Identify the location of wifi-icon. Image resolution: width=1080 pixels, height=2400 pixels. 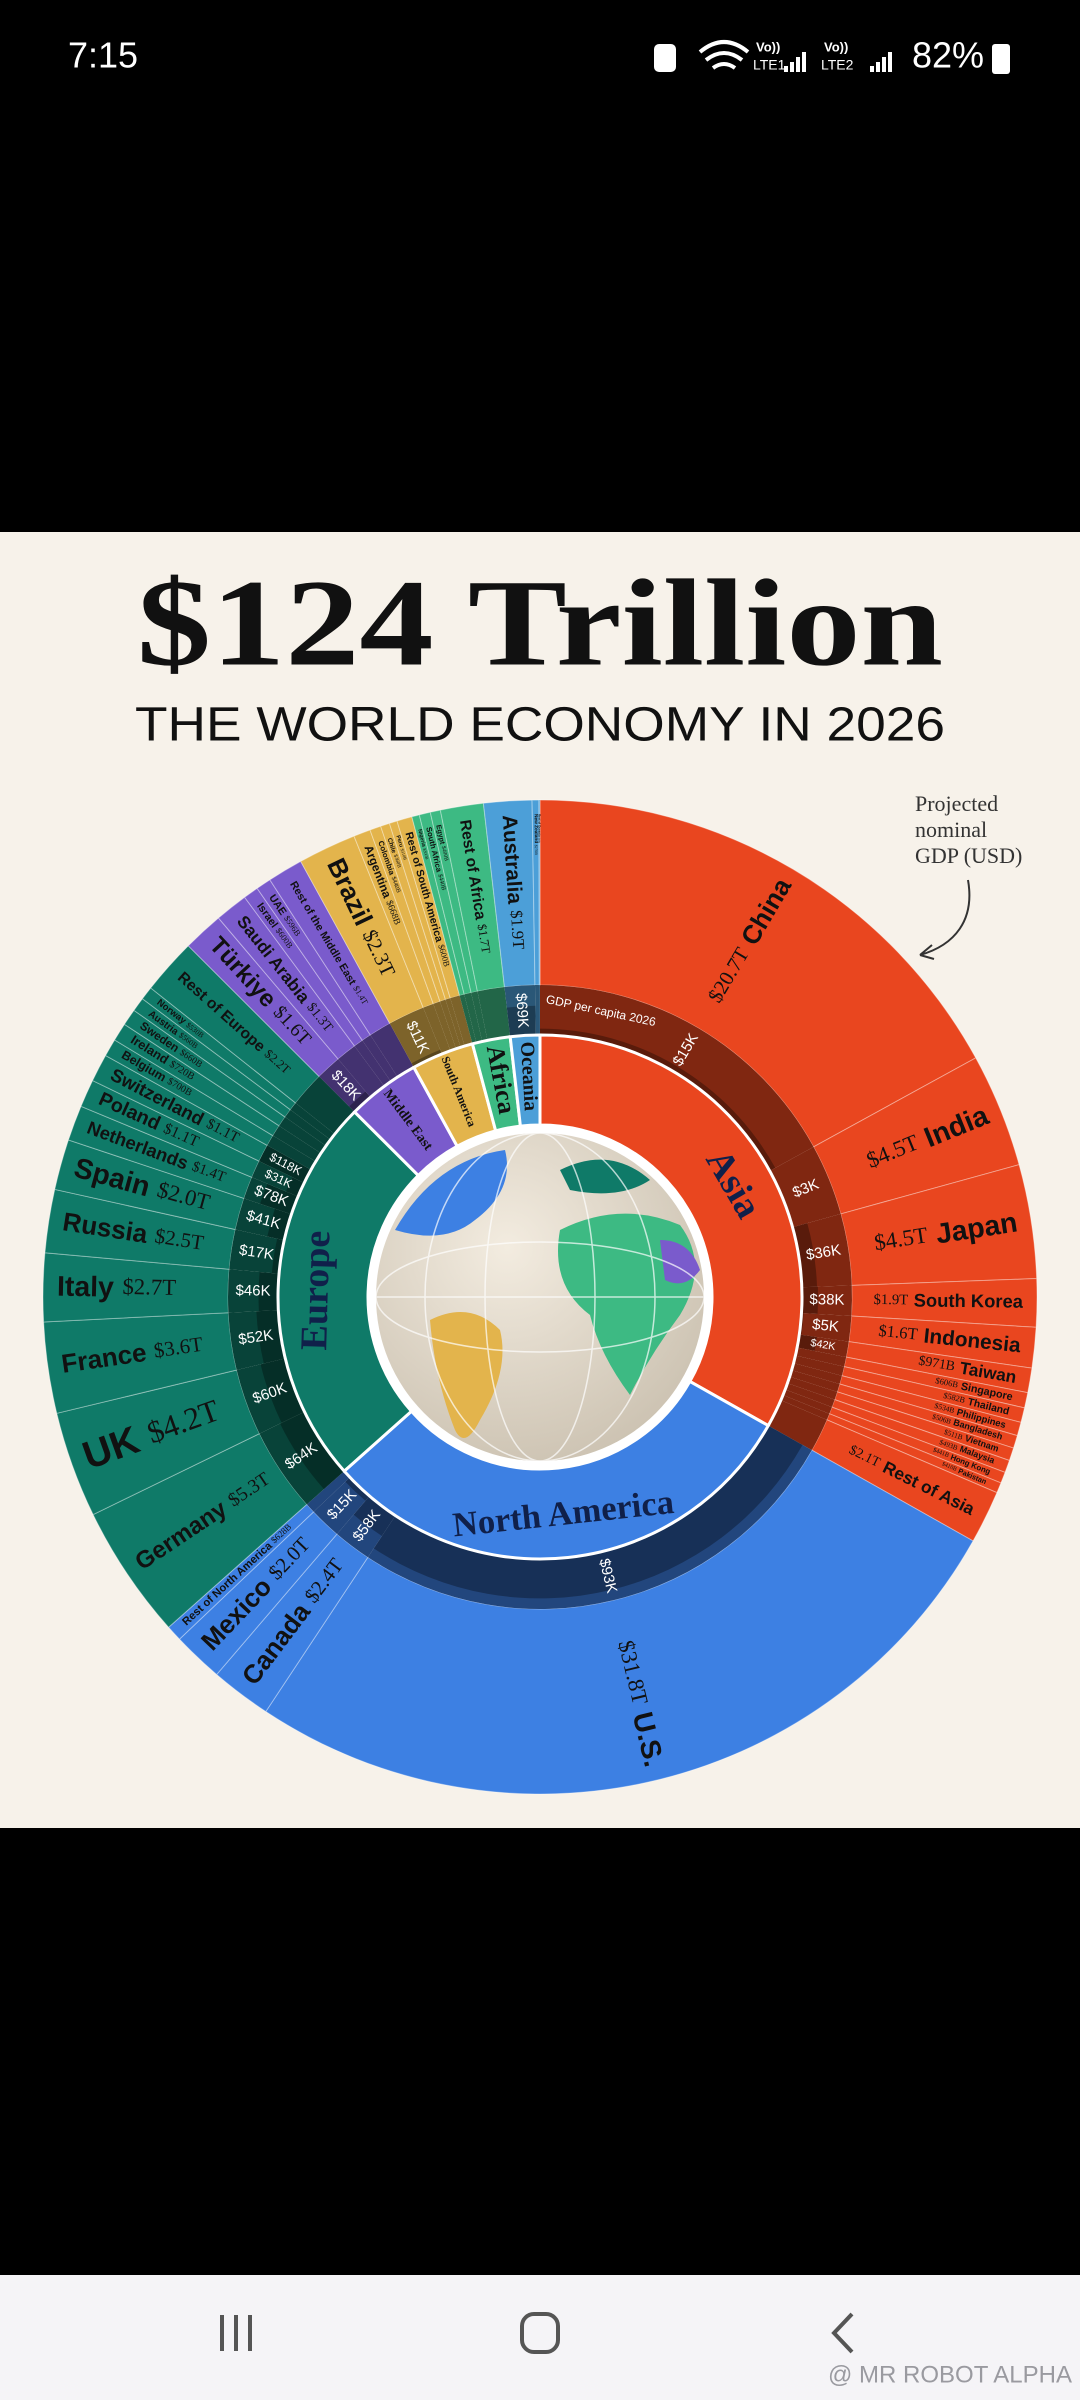
(724, 55).